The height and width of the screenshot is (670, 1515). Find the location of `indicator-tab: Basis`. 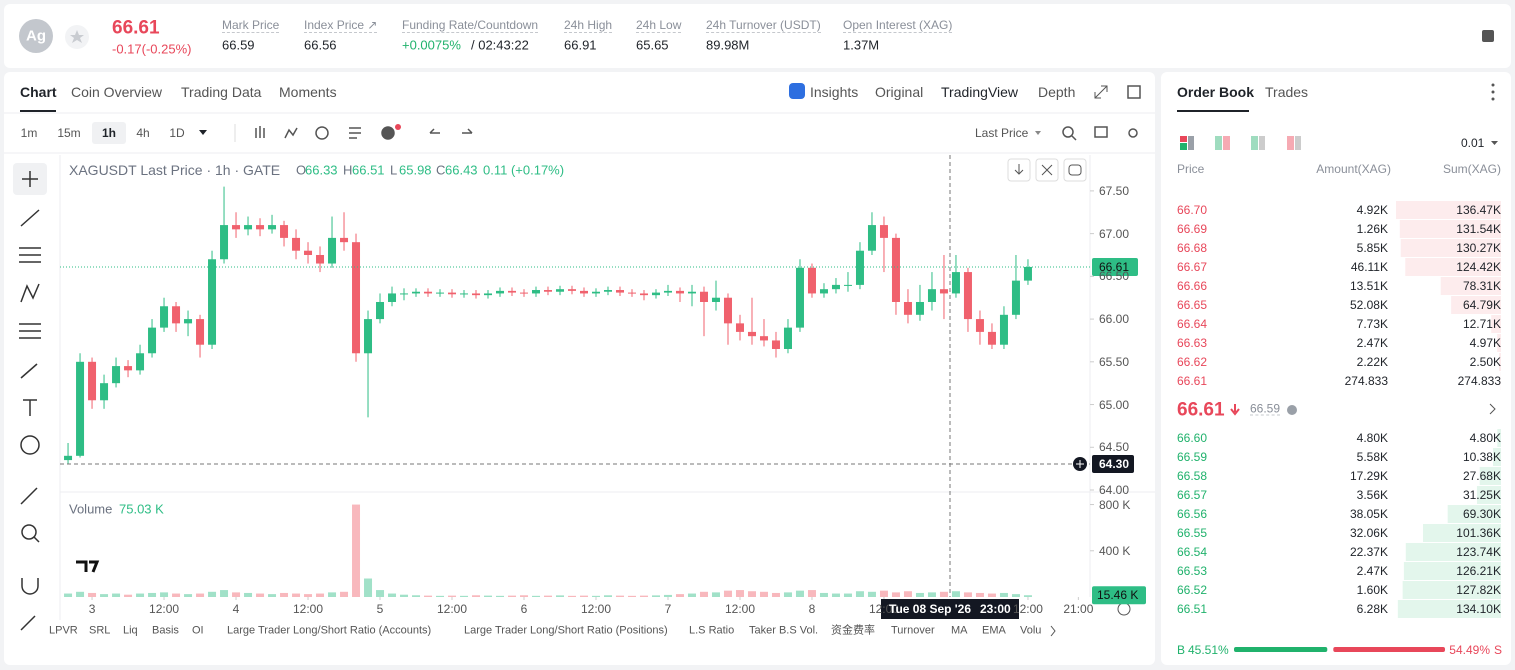

indicator-tab: Basis is located at coordinates (165, 630).